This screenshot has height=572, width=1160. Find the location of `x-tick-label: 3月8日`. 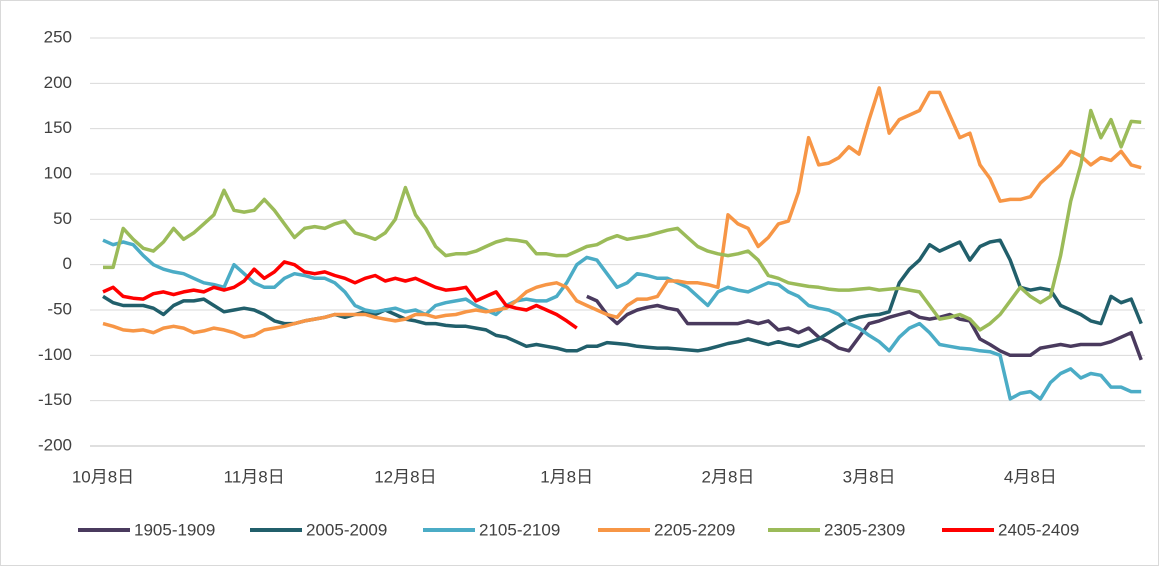

x-tick-label: 3月8日 is located at coordinates (869, 476).